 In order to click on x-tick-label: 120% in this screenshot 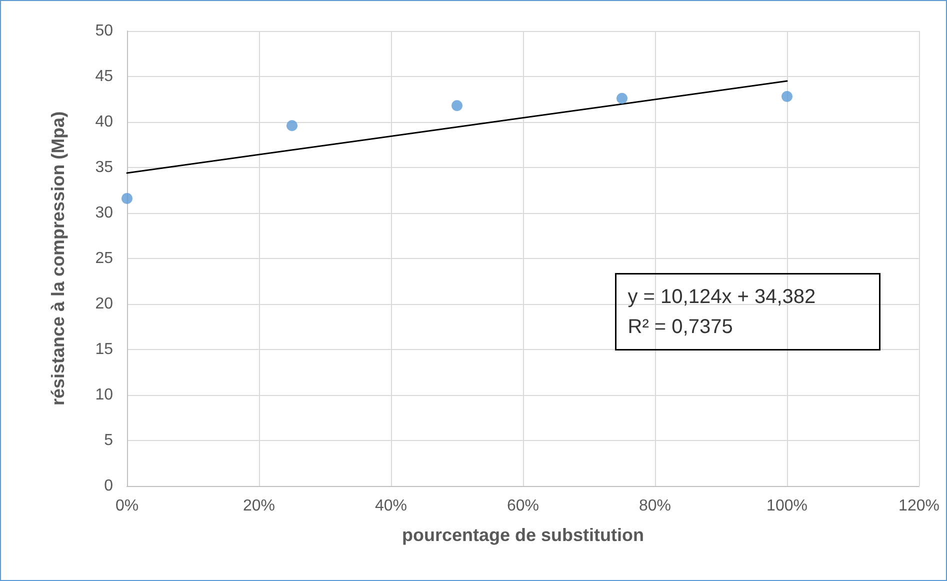, I will do `click(919, 506)`.